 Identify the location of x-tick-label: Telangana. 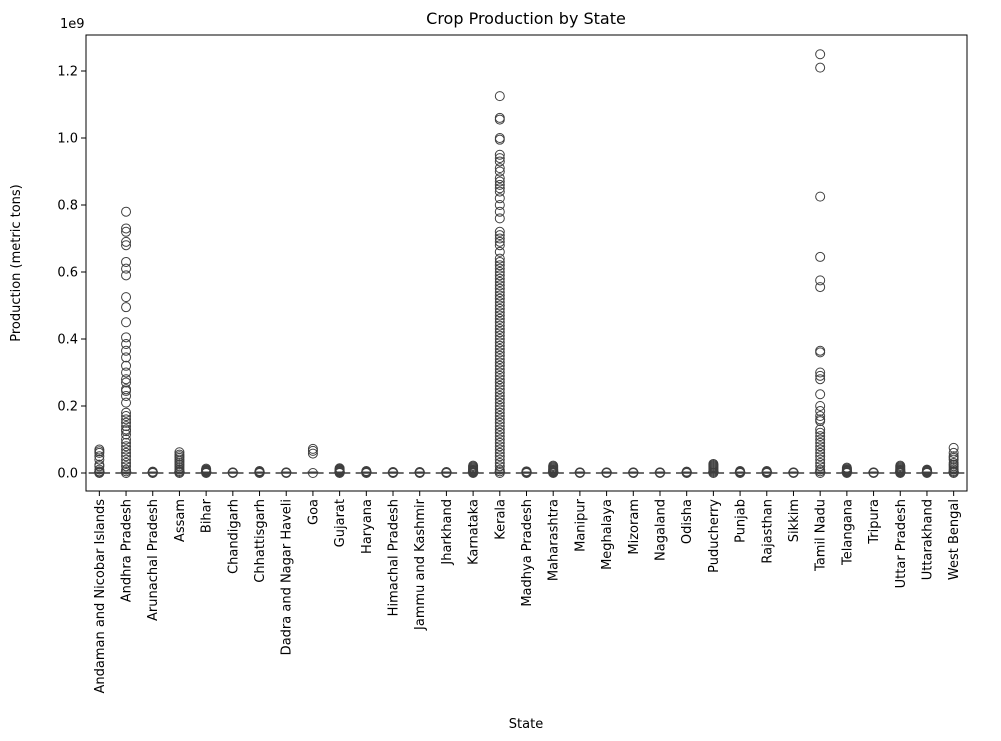
(847, 532).